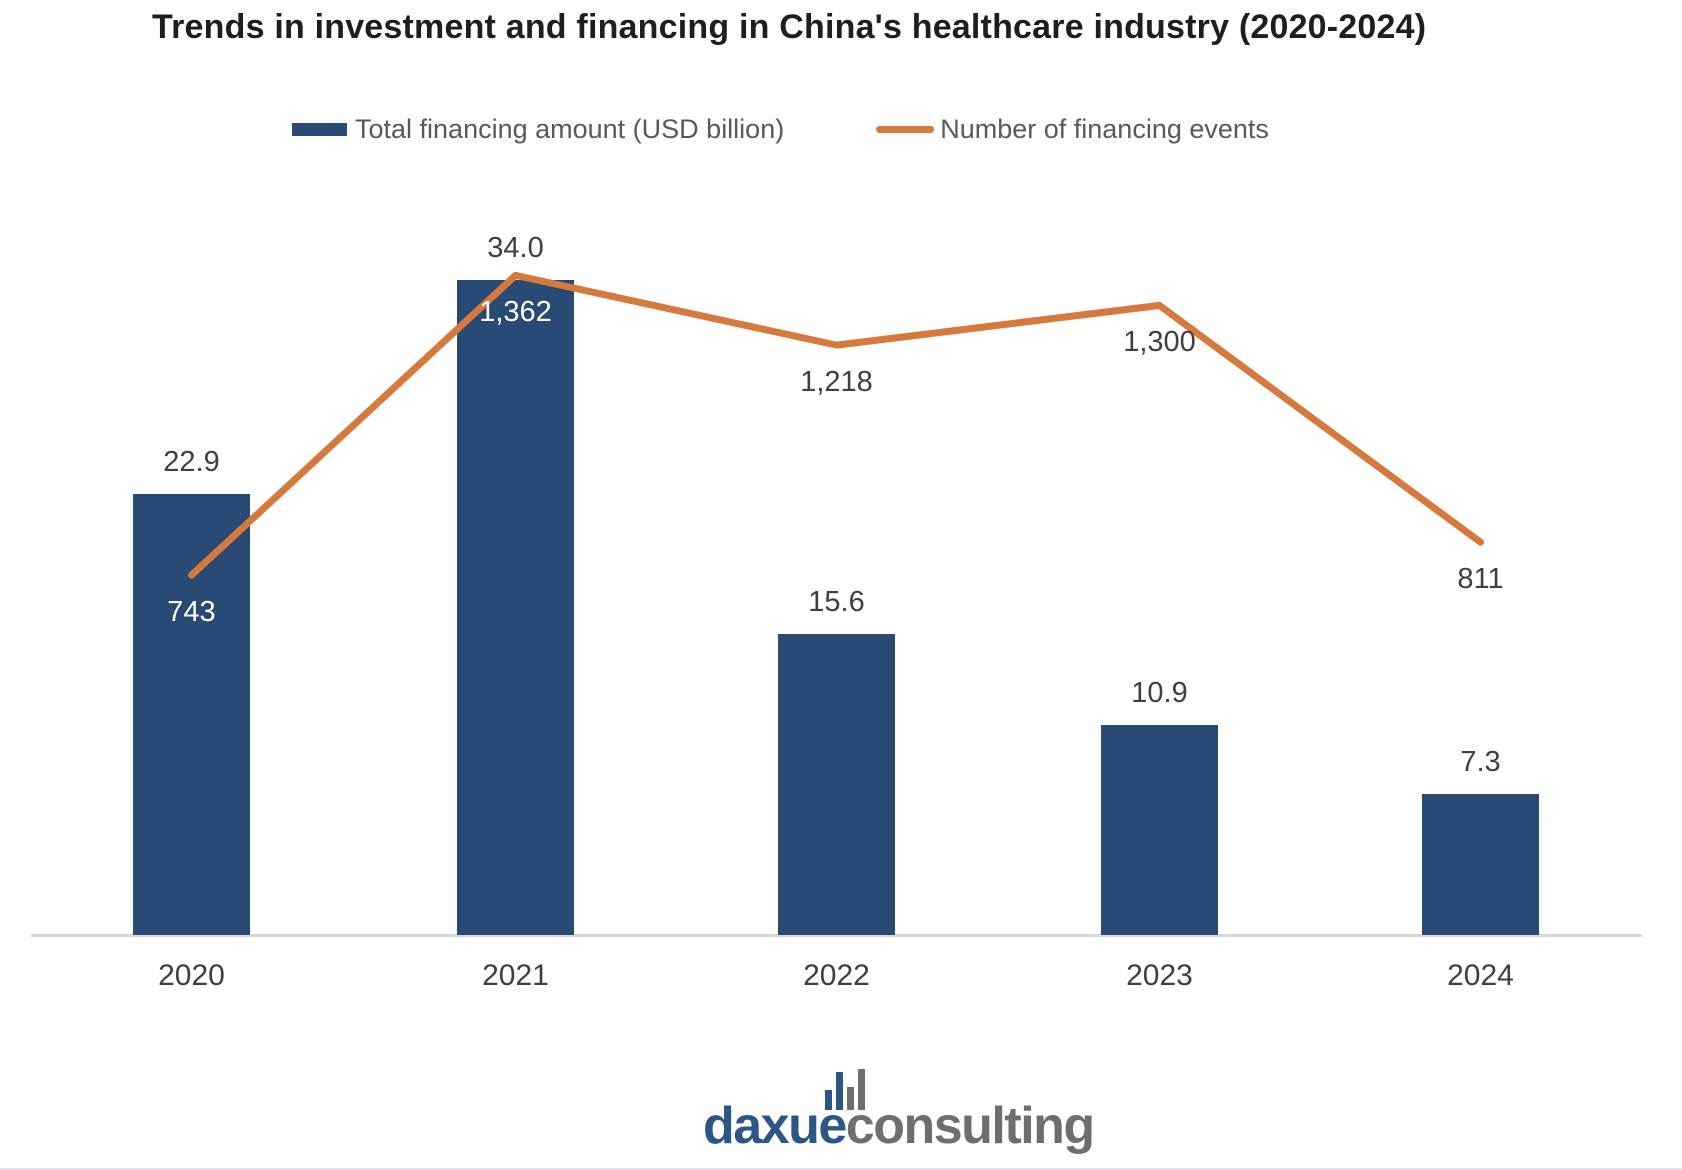 Image resolution: width=1682 pixels, height=1170 pixels. Describe the element at coordinates (1159, 693) in the screenshot. I see `bar-value-label-2023: 10.9` at that location.